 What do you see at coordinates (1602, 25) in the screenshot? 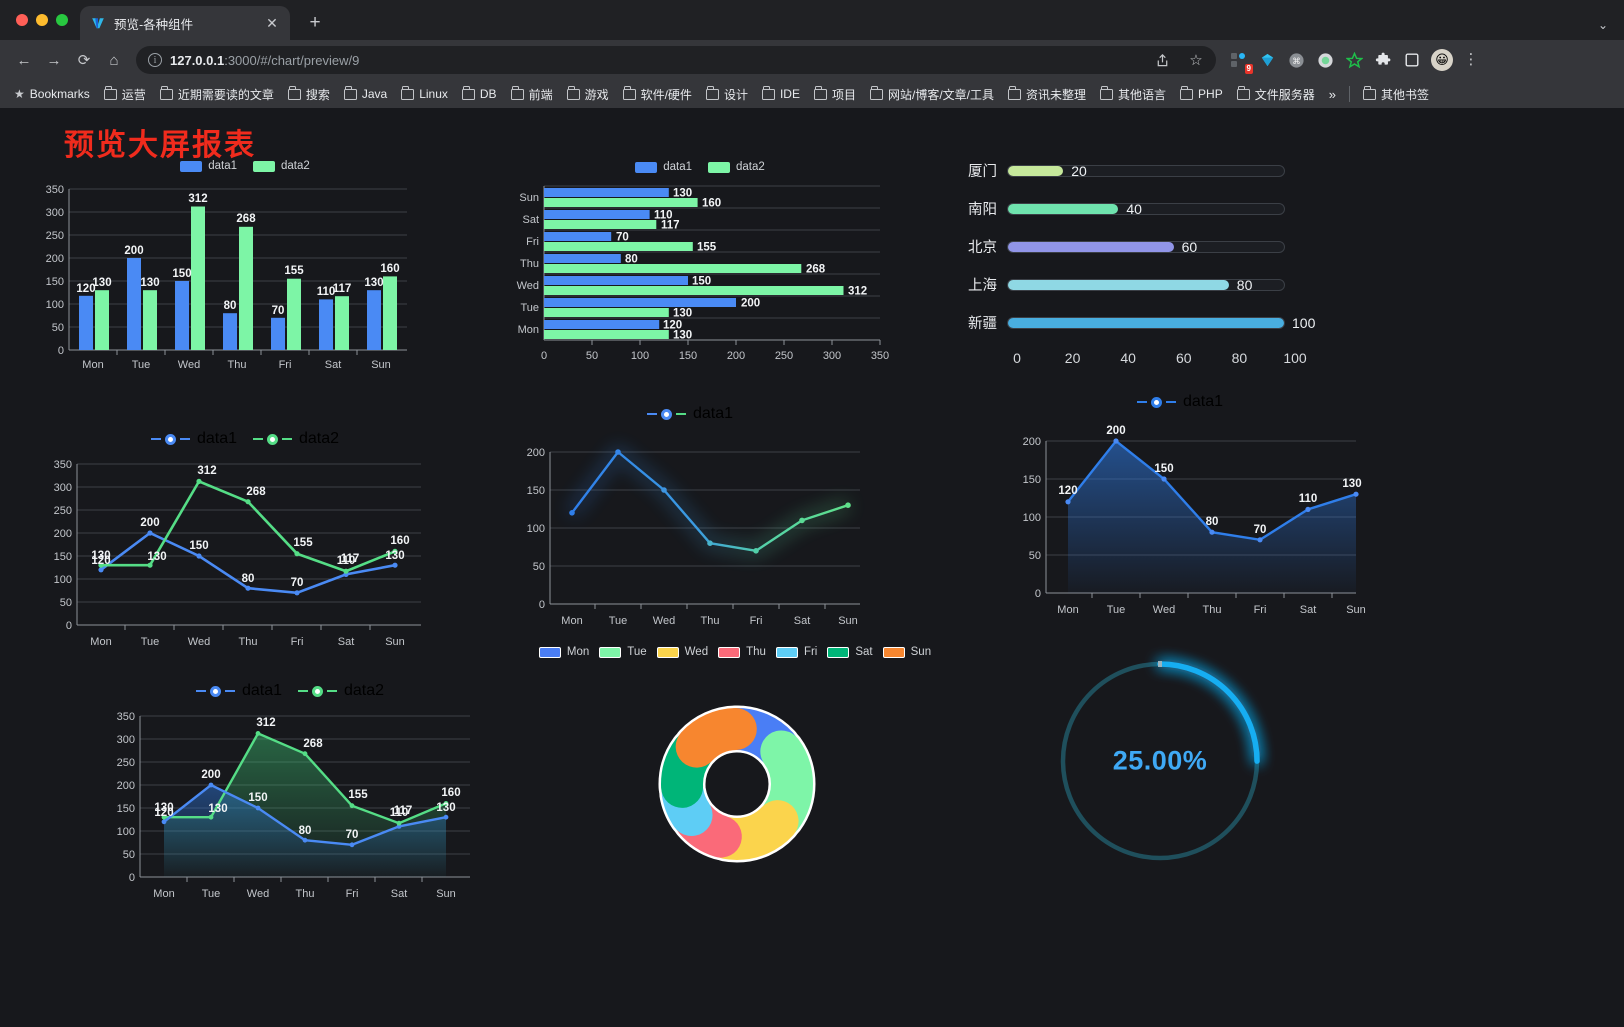
I see `chevron-down-icon: ⌄` at bounding box center [1602, 25].